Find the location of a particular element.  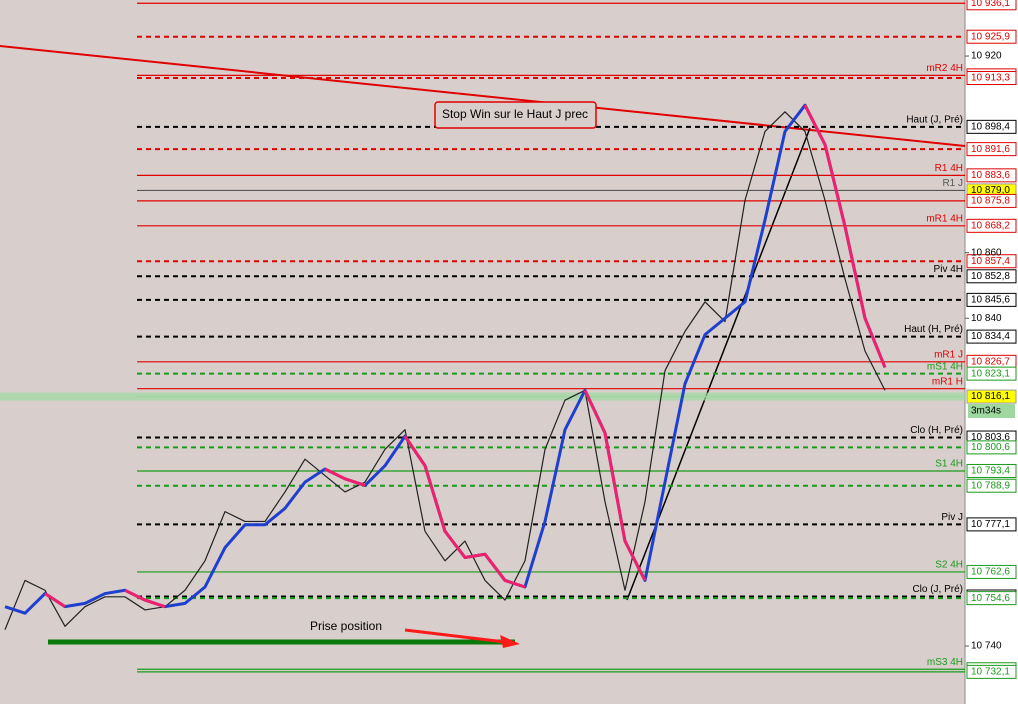

annotation: Stop Win sur le Haut J prec is located at coordinates (515, 114).